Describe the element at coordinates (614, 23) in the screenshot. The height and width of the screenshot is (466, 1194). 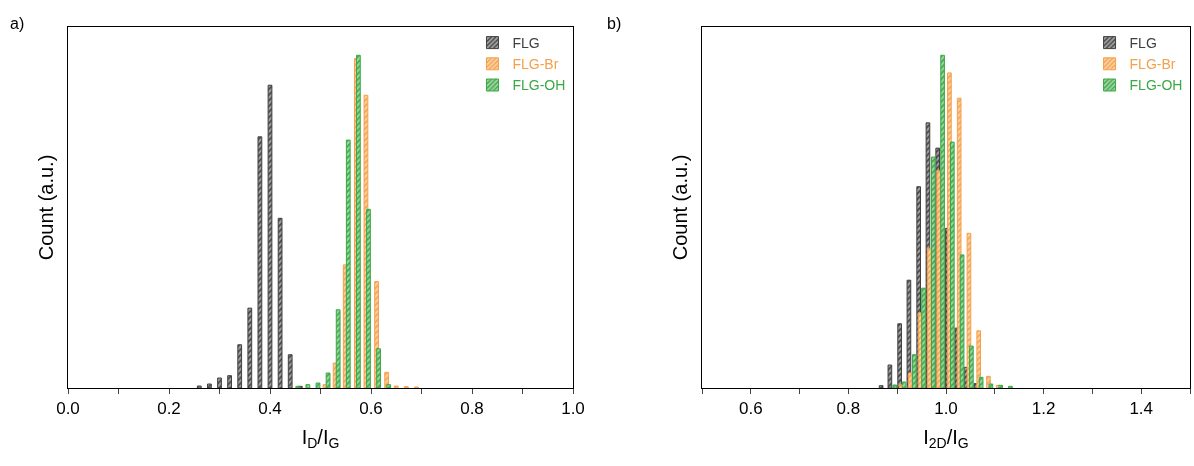
I see `chart-title: b)` at that location.